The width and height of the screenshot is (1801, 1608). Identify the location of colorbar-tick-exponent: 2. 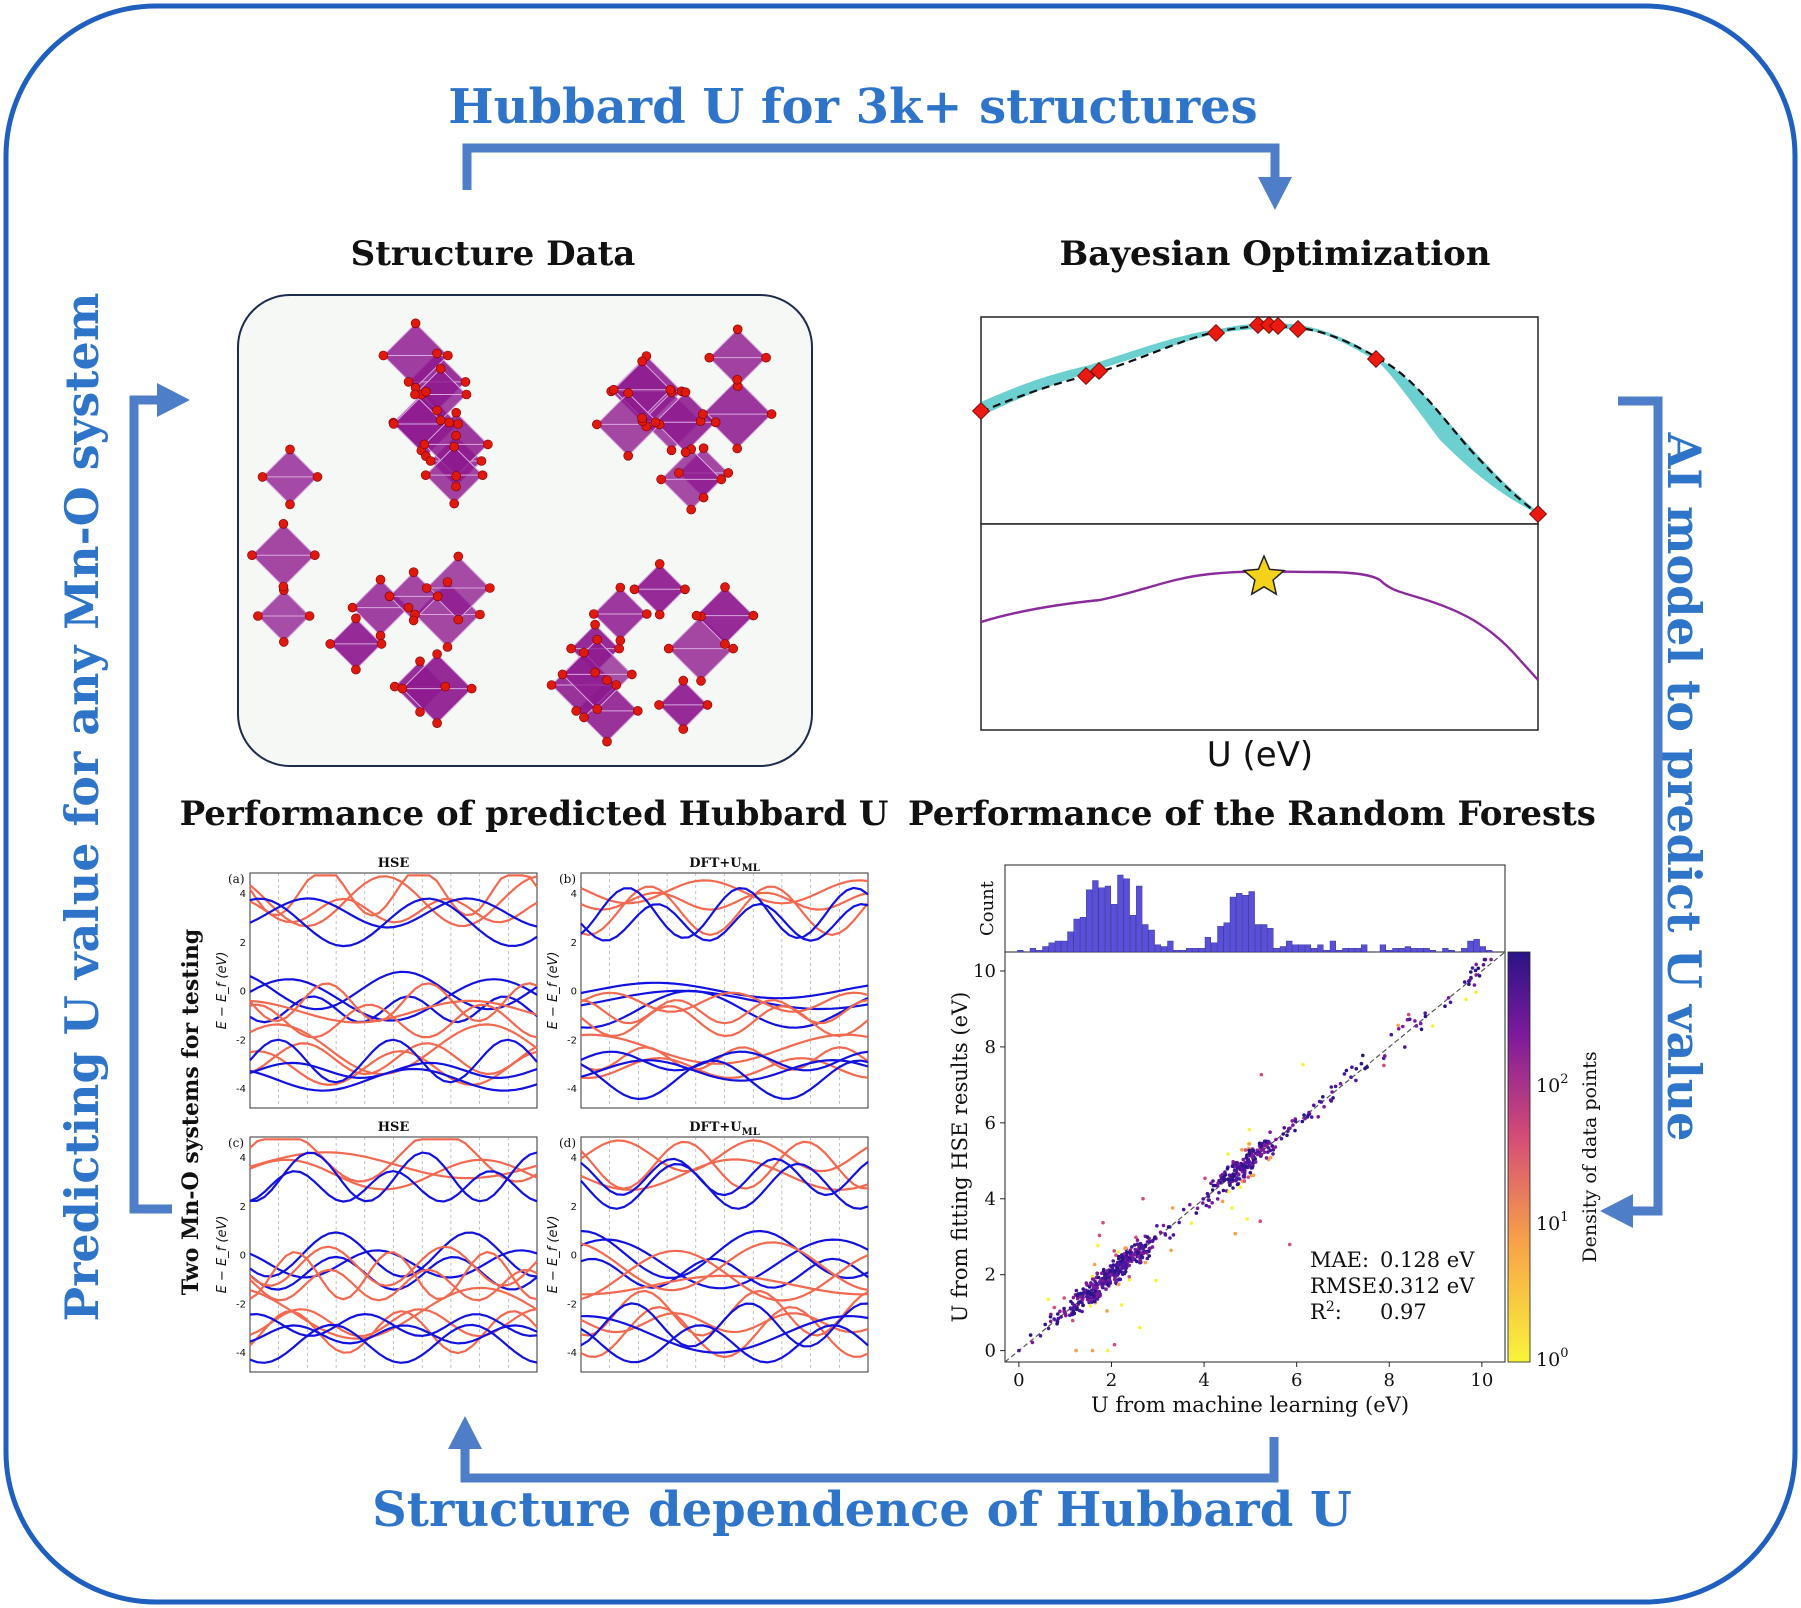
(1564, 1079).